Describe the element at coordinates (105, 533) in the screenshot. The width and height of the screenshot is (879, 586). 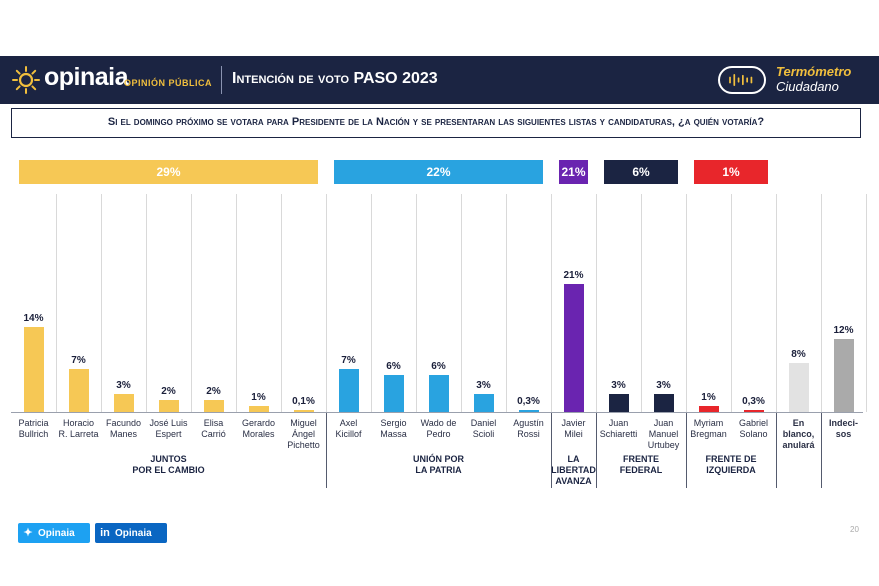
I see `linkedin-icon: in` at that location.